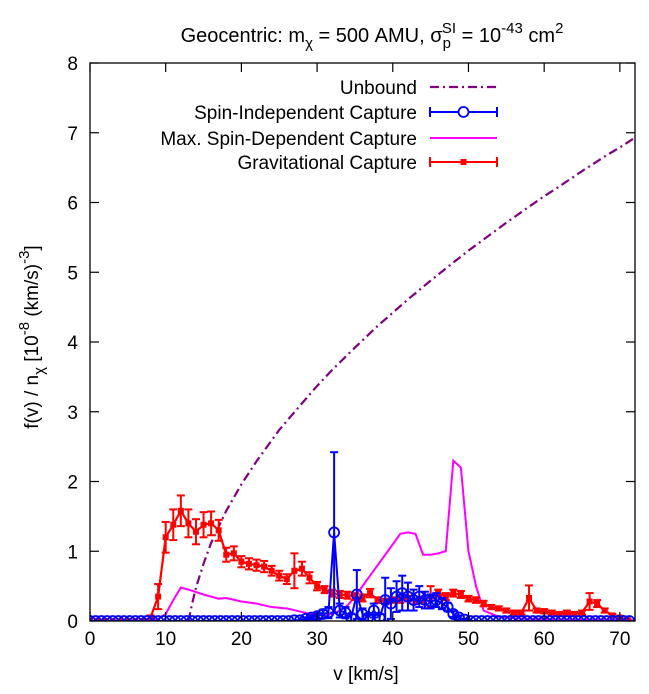  Describe the element at coordinates (468, 639) in the screenshot. I see `x-tick-label: 50` at that location.